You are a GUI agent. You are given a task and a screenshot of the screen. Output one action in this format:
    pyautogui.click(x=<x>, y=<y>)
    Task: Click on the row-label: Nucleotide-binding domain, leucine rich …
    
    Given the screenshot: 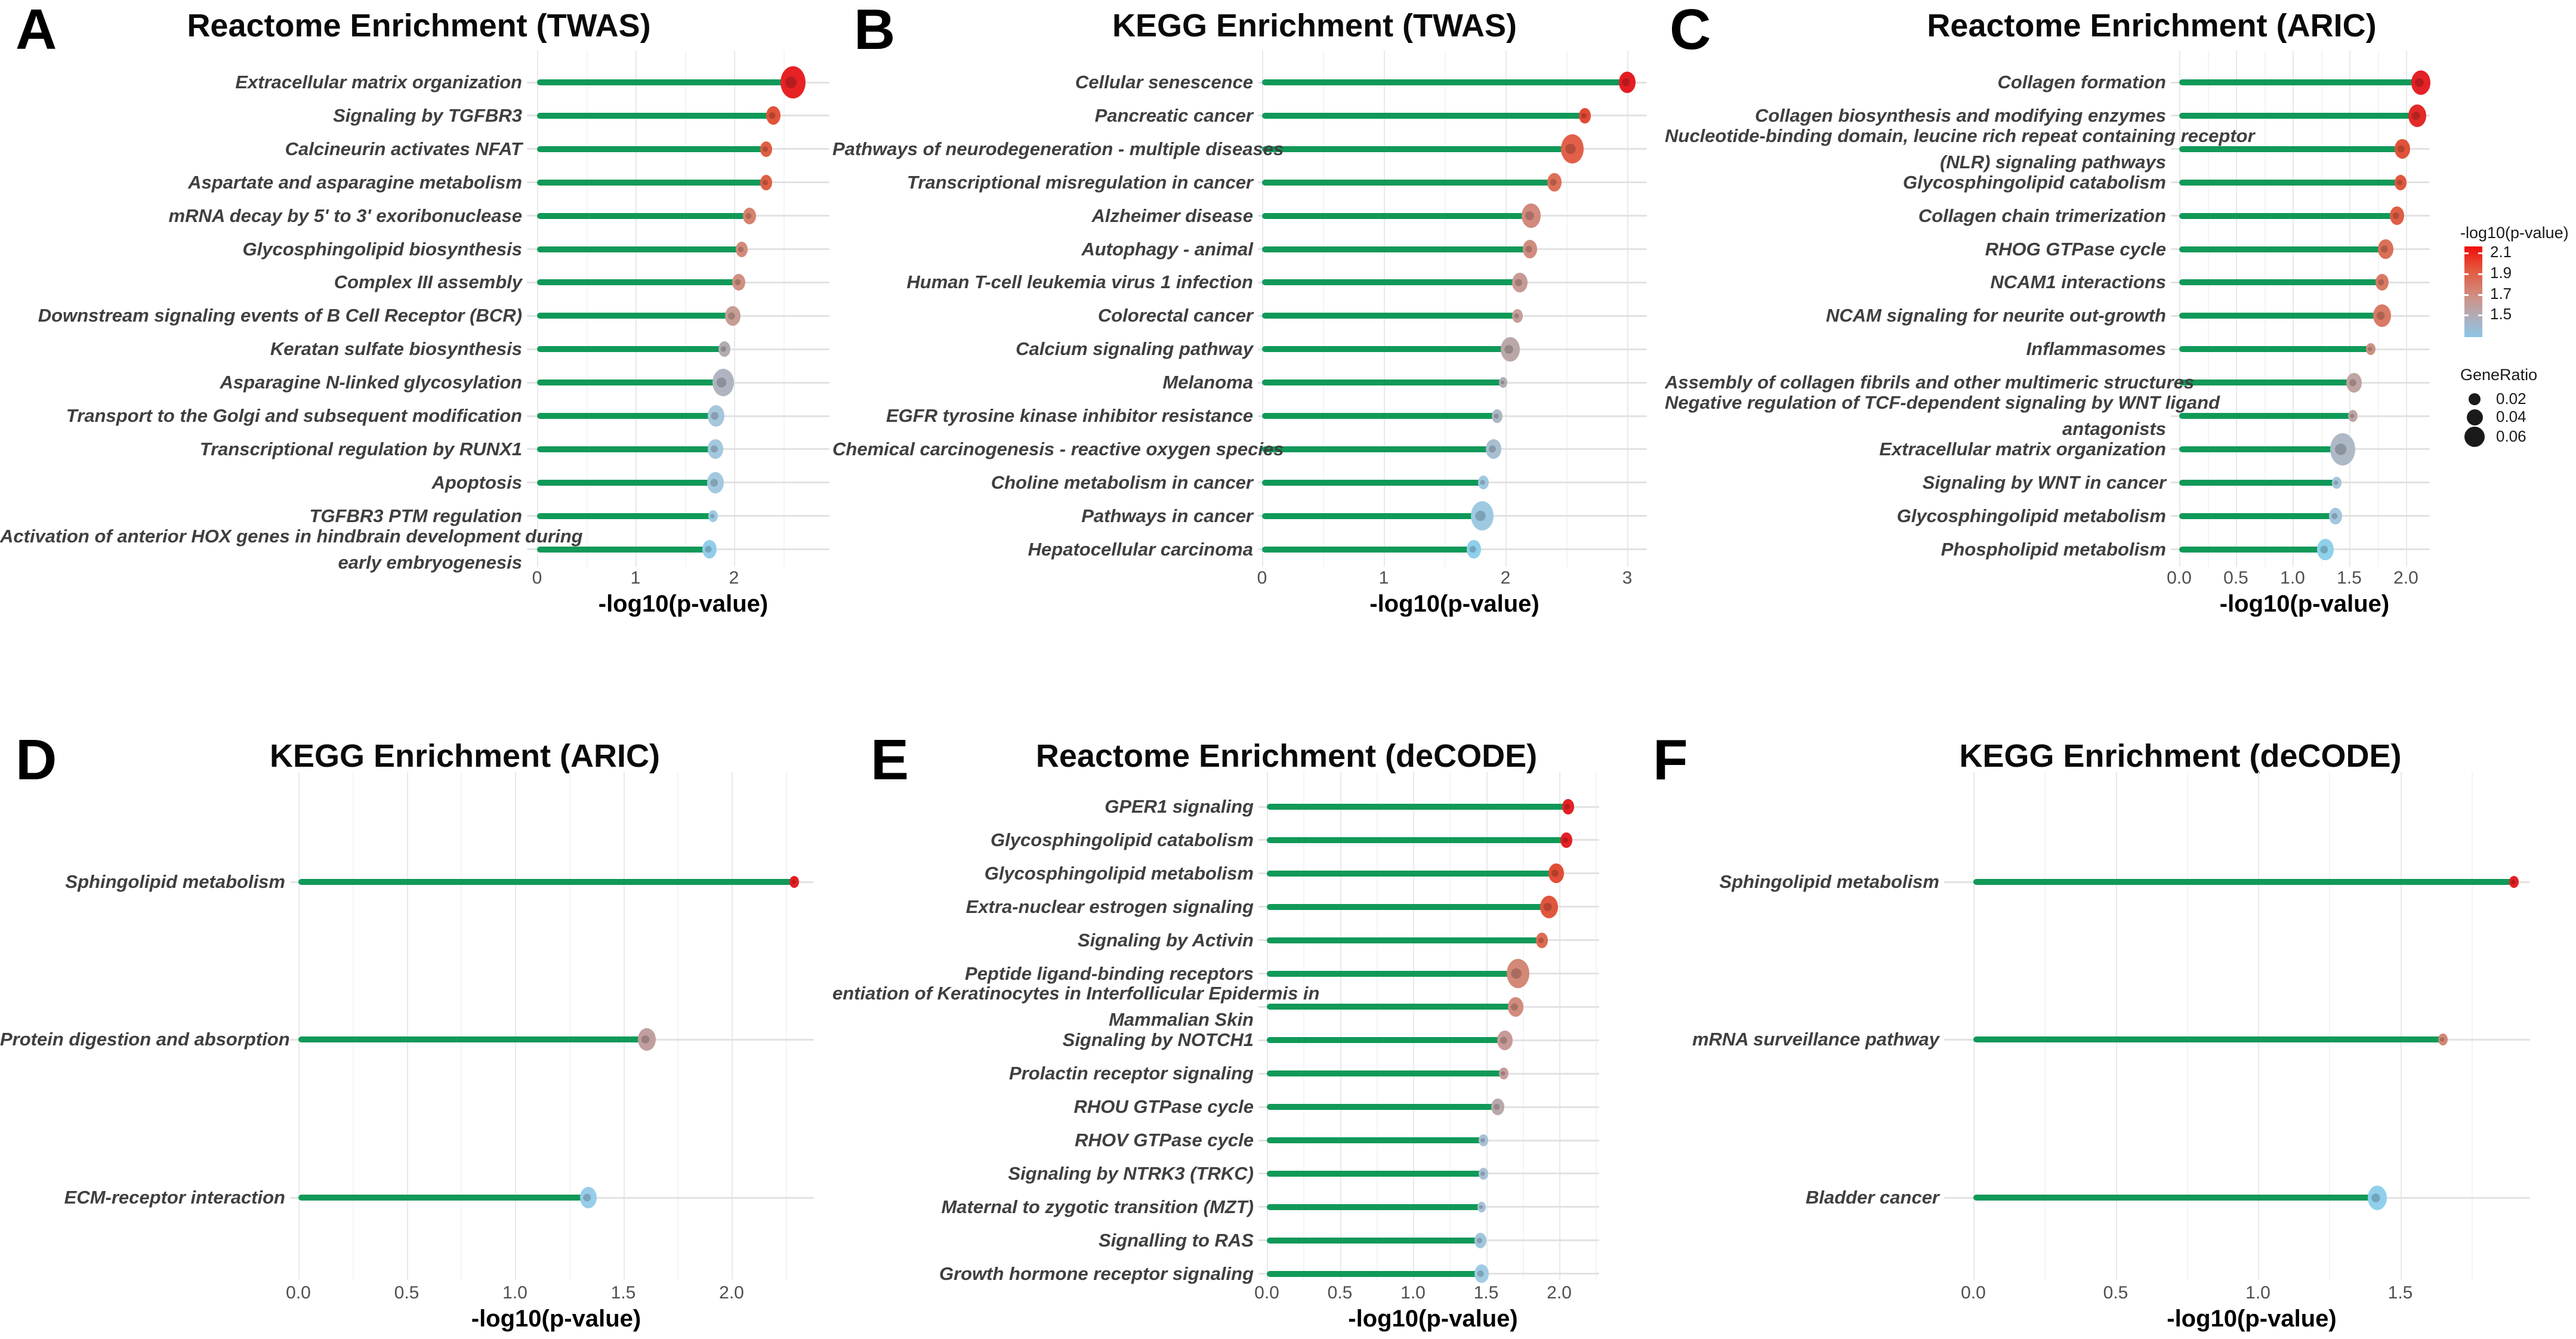 What is the action you would take?
    pyautogui.click(x=1960, y=148)
    